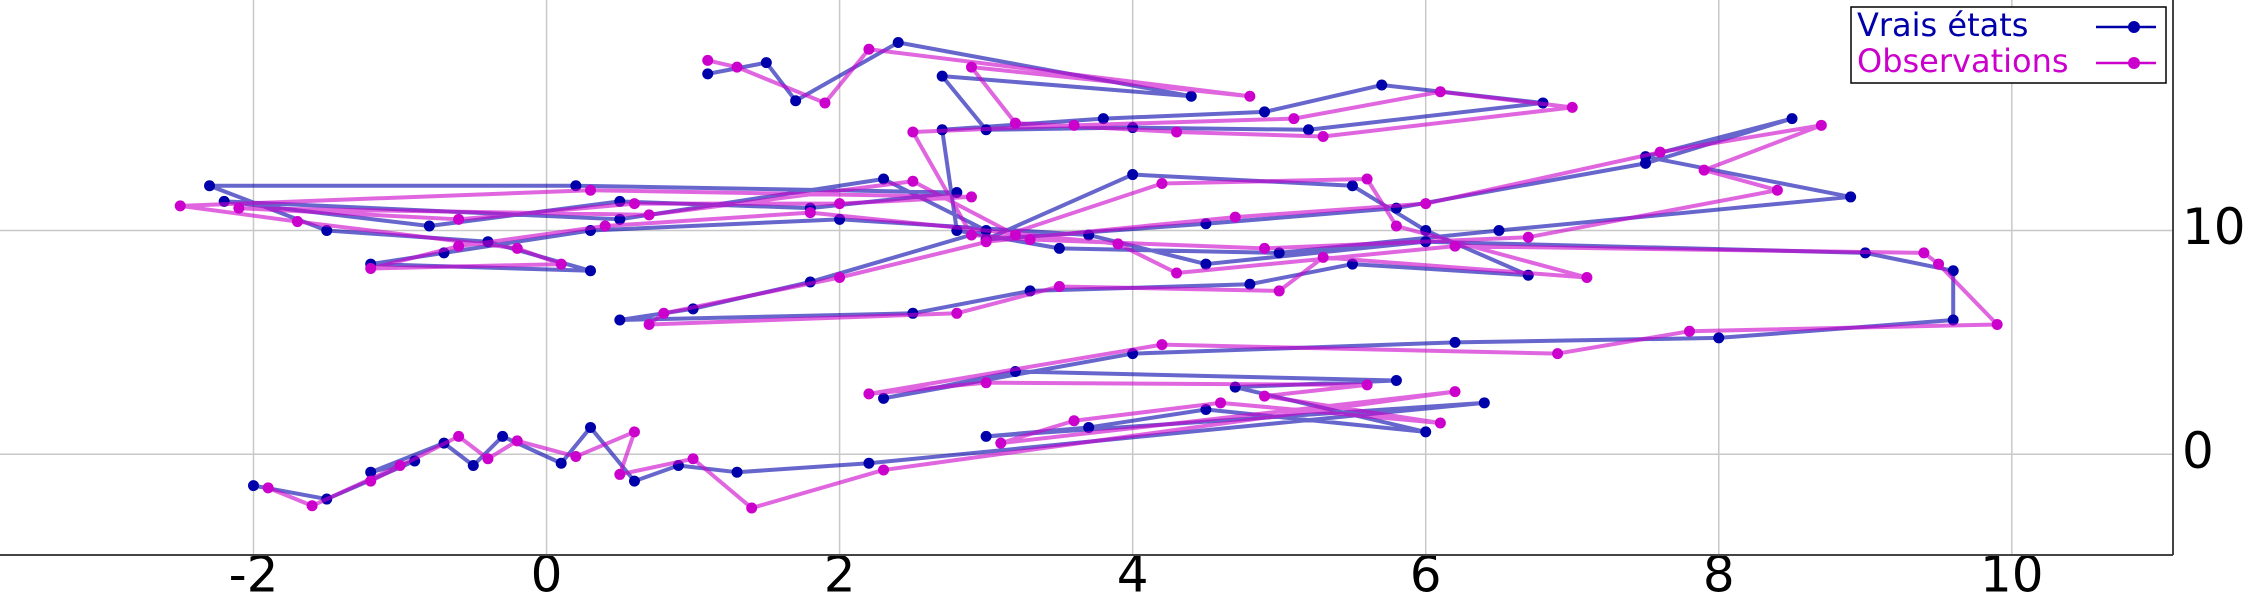  Describe the element at coordinates (1133, 573) in the screenshot. I see `x-tick-label: 4` at that location.